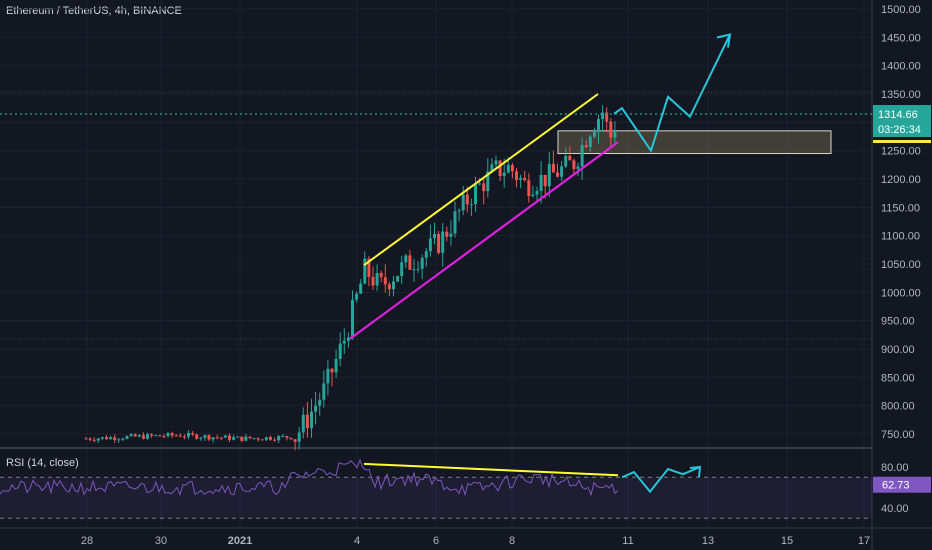  I want to click on last-price-tag, so click(902, 114).